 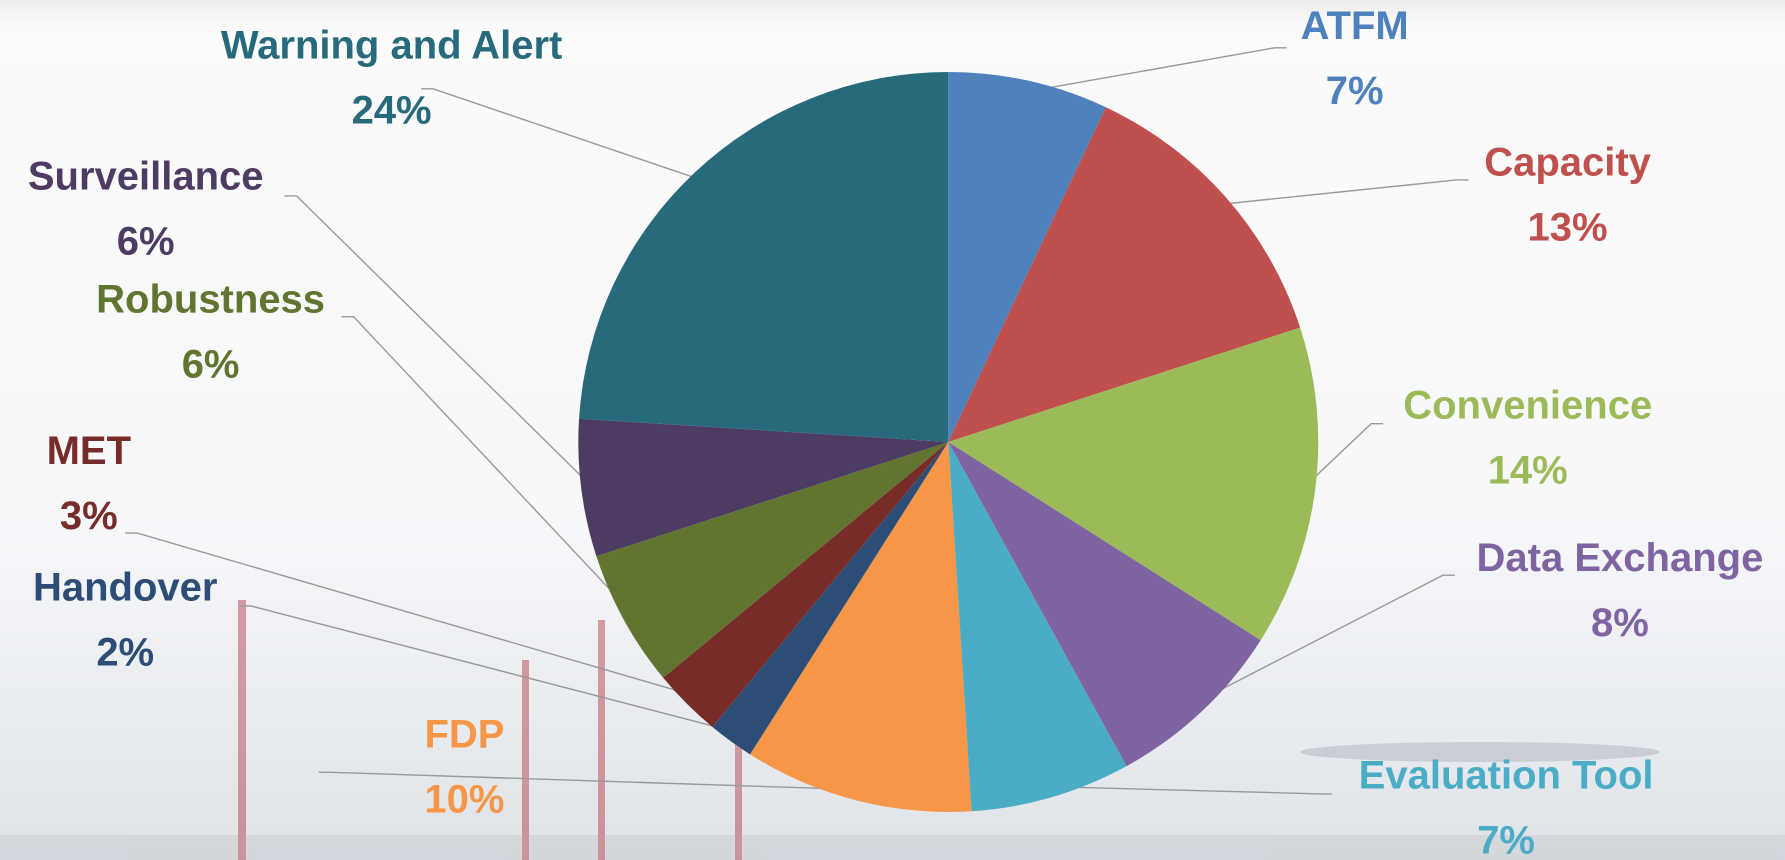 I want to click on slice-name: ATFM, so click(x=1355, y=26).